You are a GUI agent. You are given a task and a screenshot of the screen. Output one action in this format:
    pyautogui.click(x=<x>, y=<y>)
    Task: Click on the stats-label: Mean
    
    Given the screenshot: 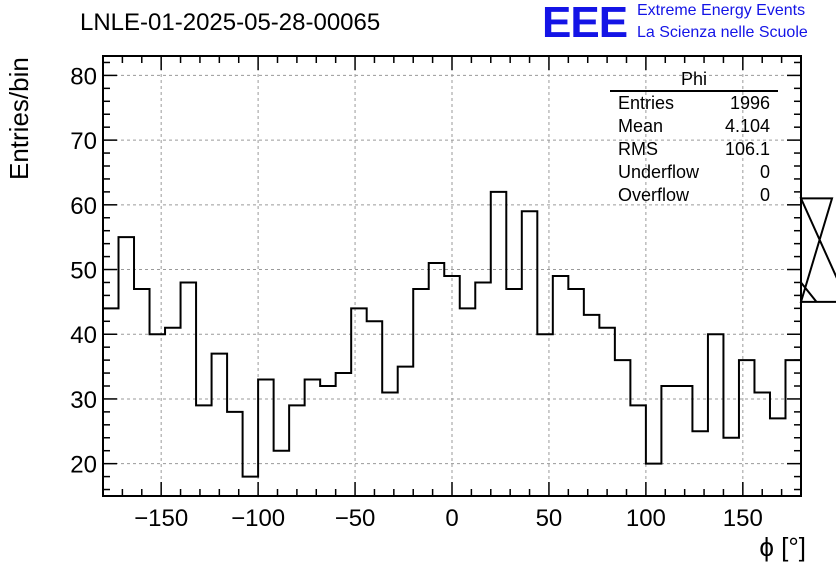 What is the action you would take?
    pyautogui.click(x=641, y=126)
    